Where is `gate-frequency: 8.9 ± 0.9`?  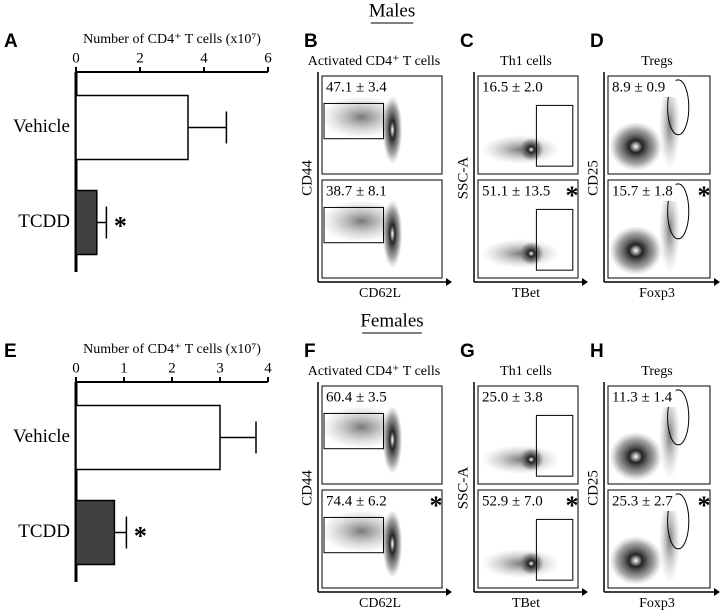
gate-frequency: 8.9 ± 0.9 is located at coordinates (638, 87).